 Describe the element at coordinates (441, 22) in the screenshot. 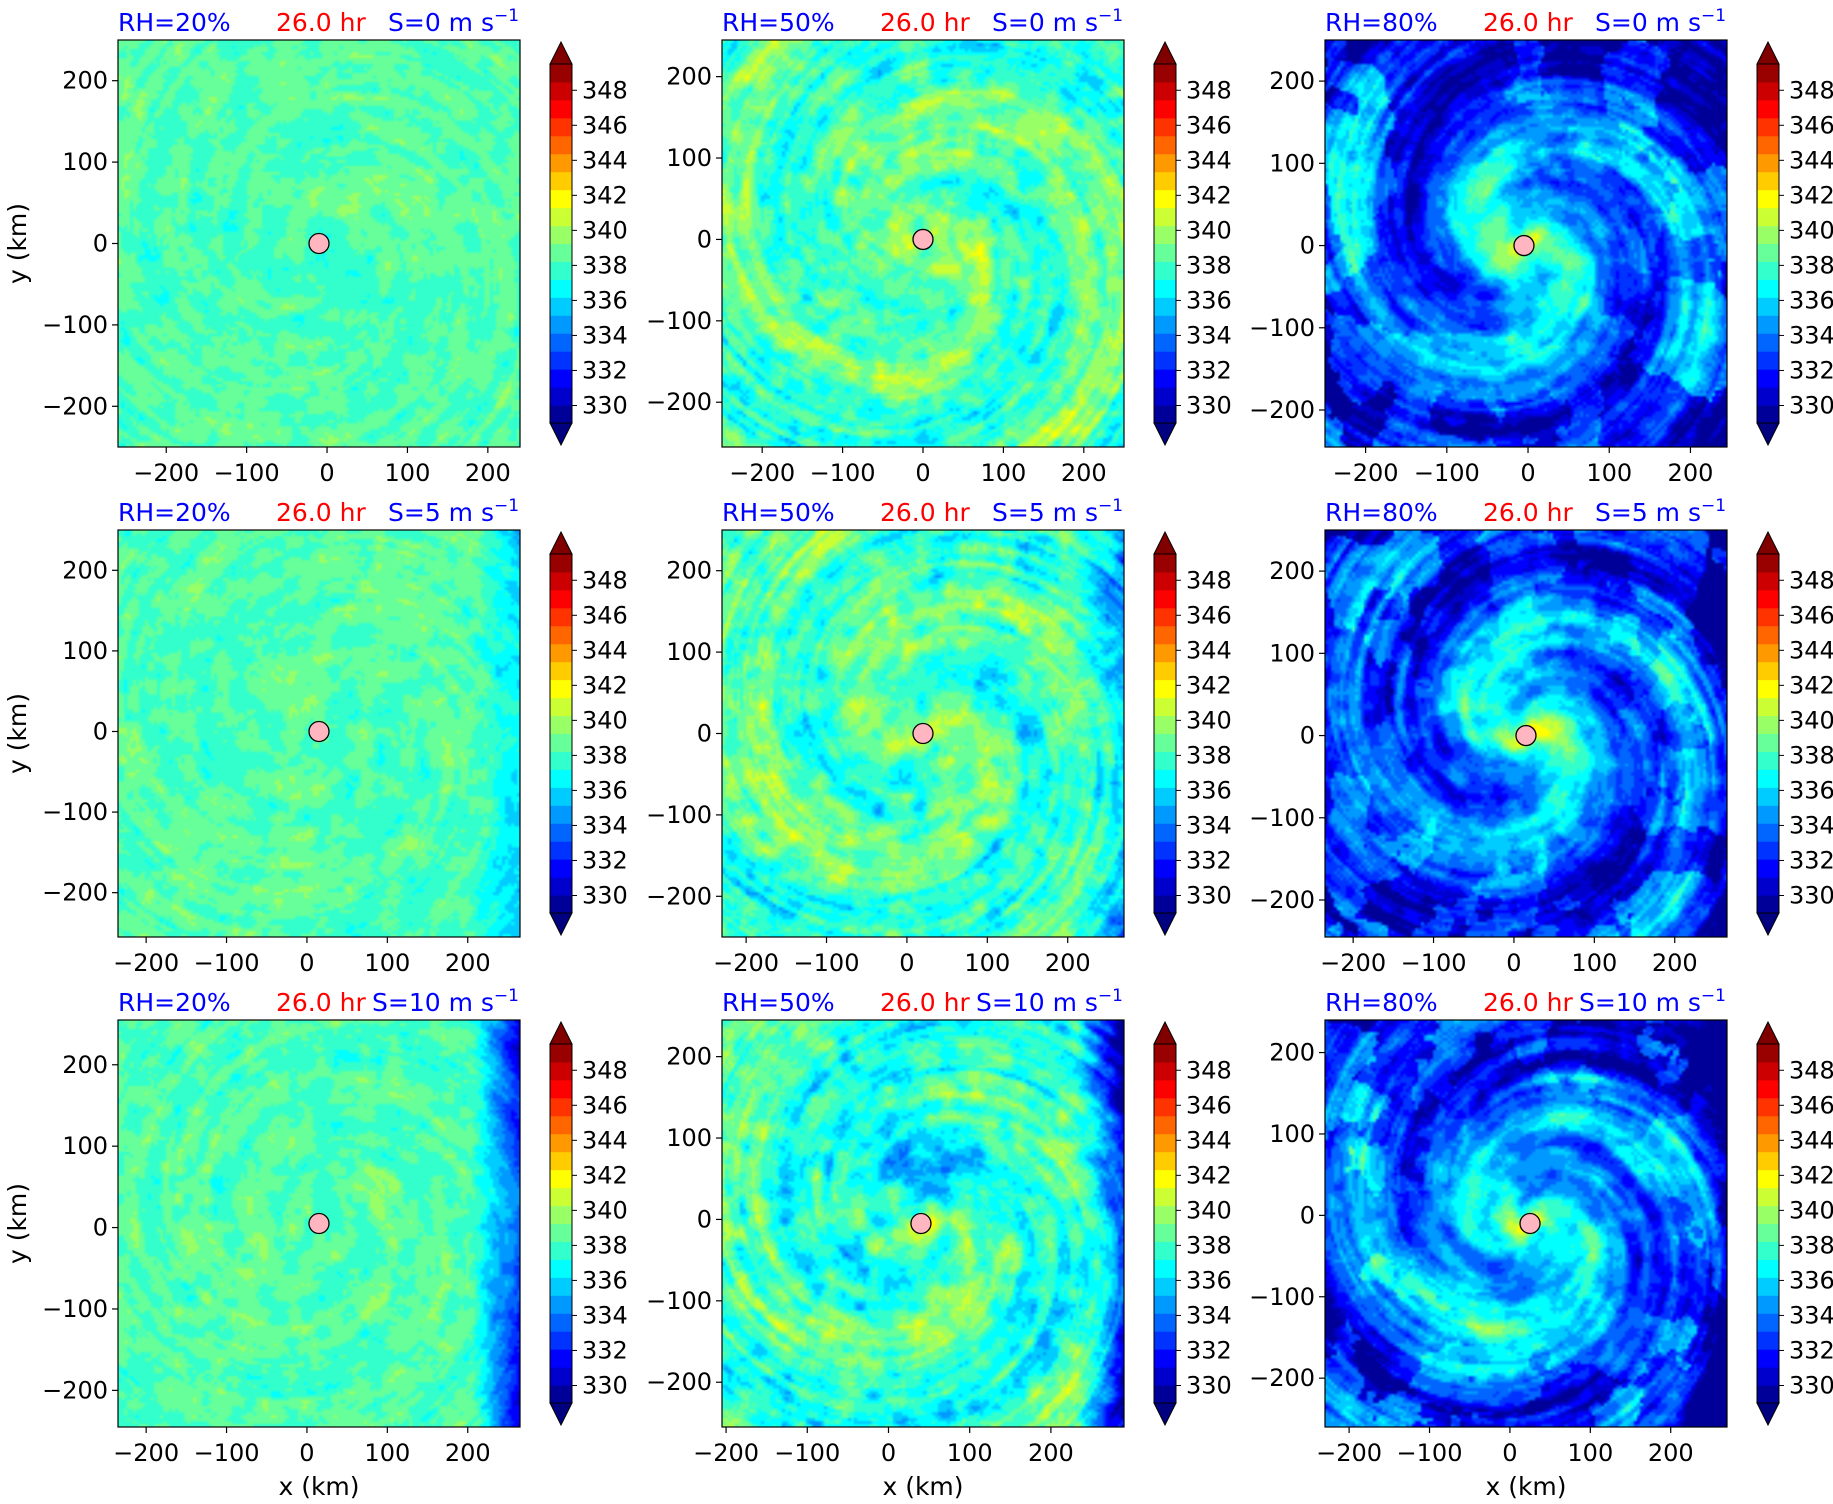

I see `shear-value: S=0 m s` at that location.